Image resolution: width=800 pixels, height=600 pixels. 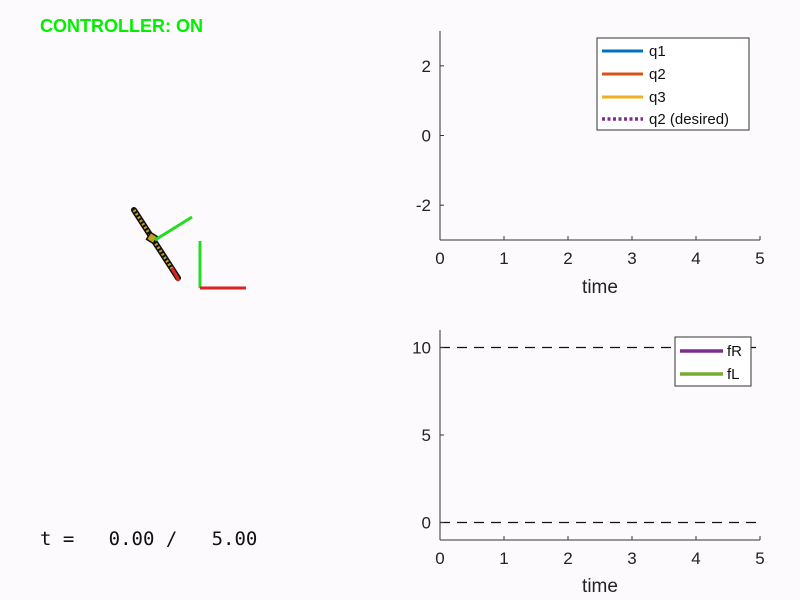 What do you see at coordinates (734, 351) in the screenshot?
I see `legend-label-fR: fR` at bounding box center [734, 351].